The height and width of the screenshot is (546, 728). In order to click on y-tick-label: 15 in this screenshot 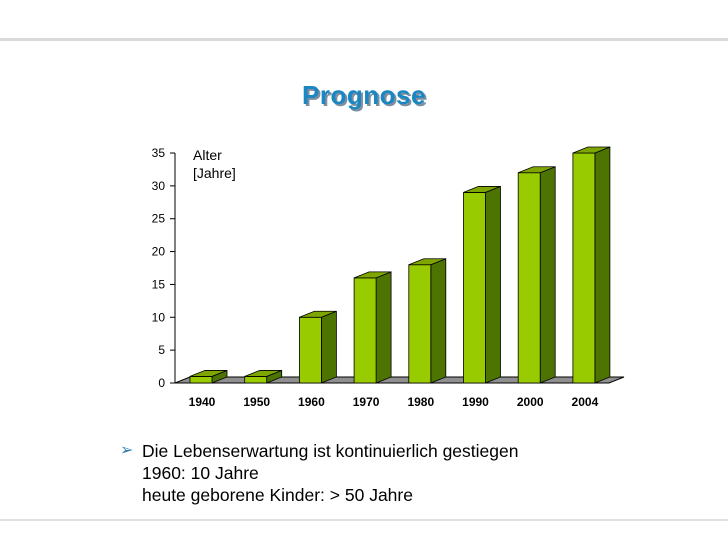, I will do `click(159, 284)`.